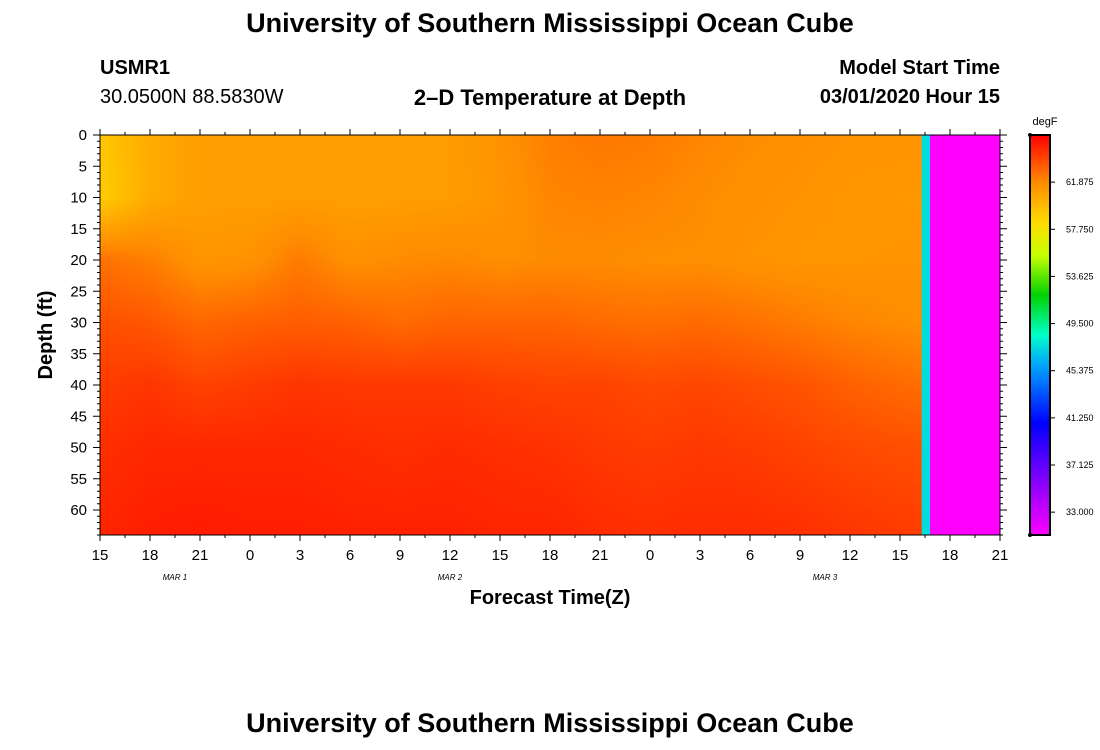 This screenshot has height=750, width=1100. Describe the element at coordinates (78, 260) in the screenshot. I see `y-tick-label: 20` at that location.